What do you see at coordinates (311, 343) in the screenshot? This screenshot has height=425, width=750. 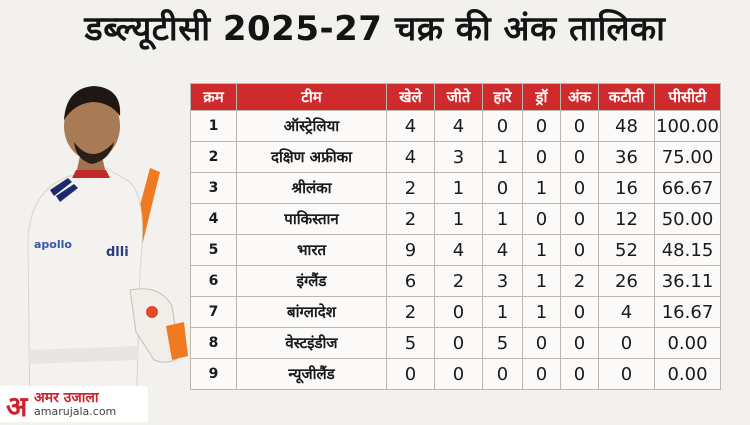 I see `team-cell: वेस्टइंडीज` at bounding box center [311, 343].